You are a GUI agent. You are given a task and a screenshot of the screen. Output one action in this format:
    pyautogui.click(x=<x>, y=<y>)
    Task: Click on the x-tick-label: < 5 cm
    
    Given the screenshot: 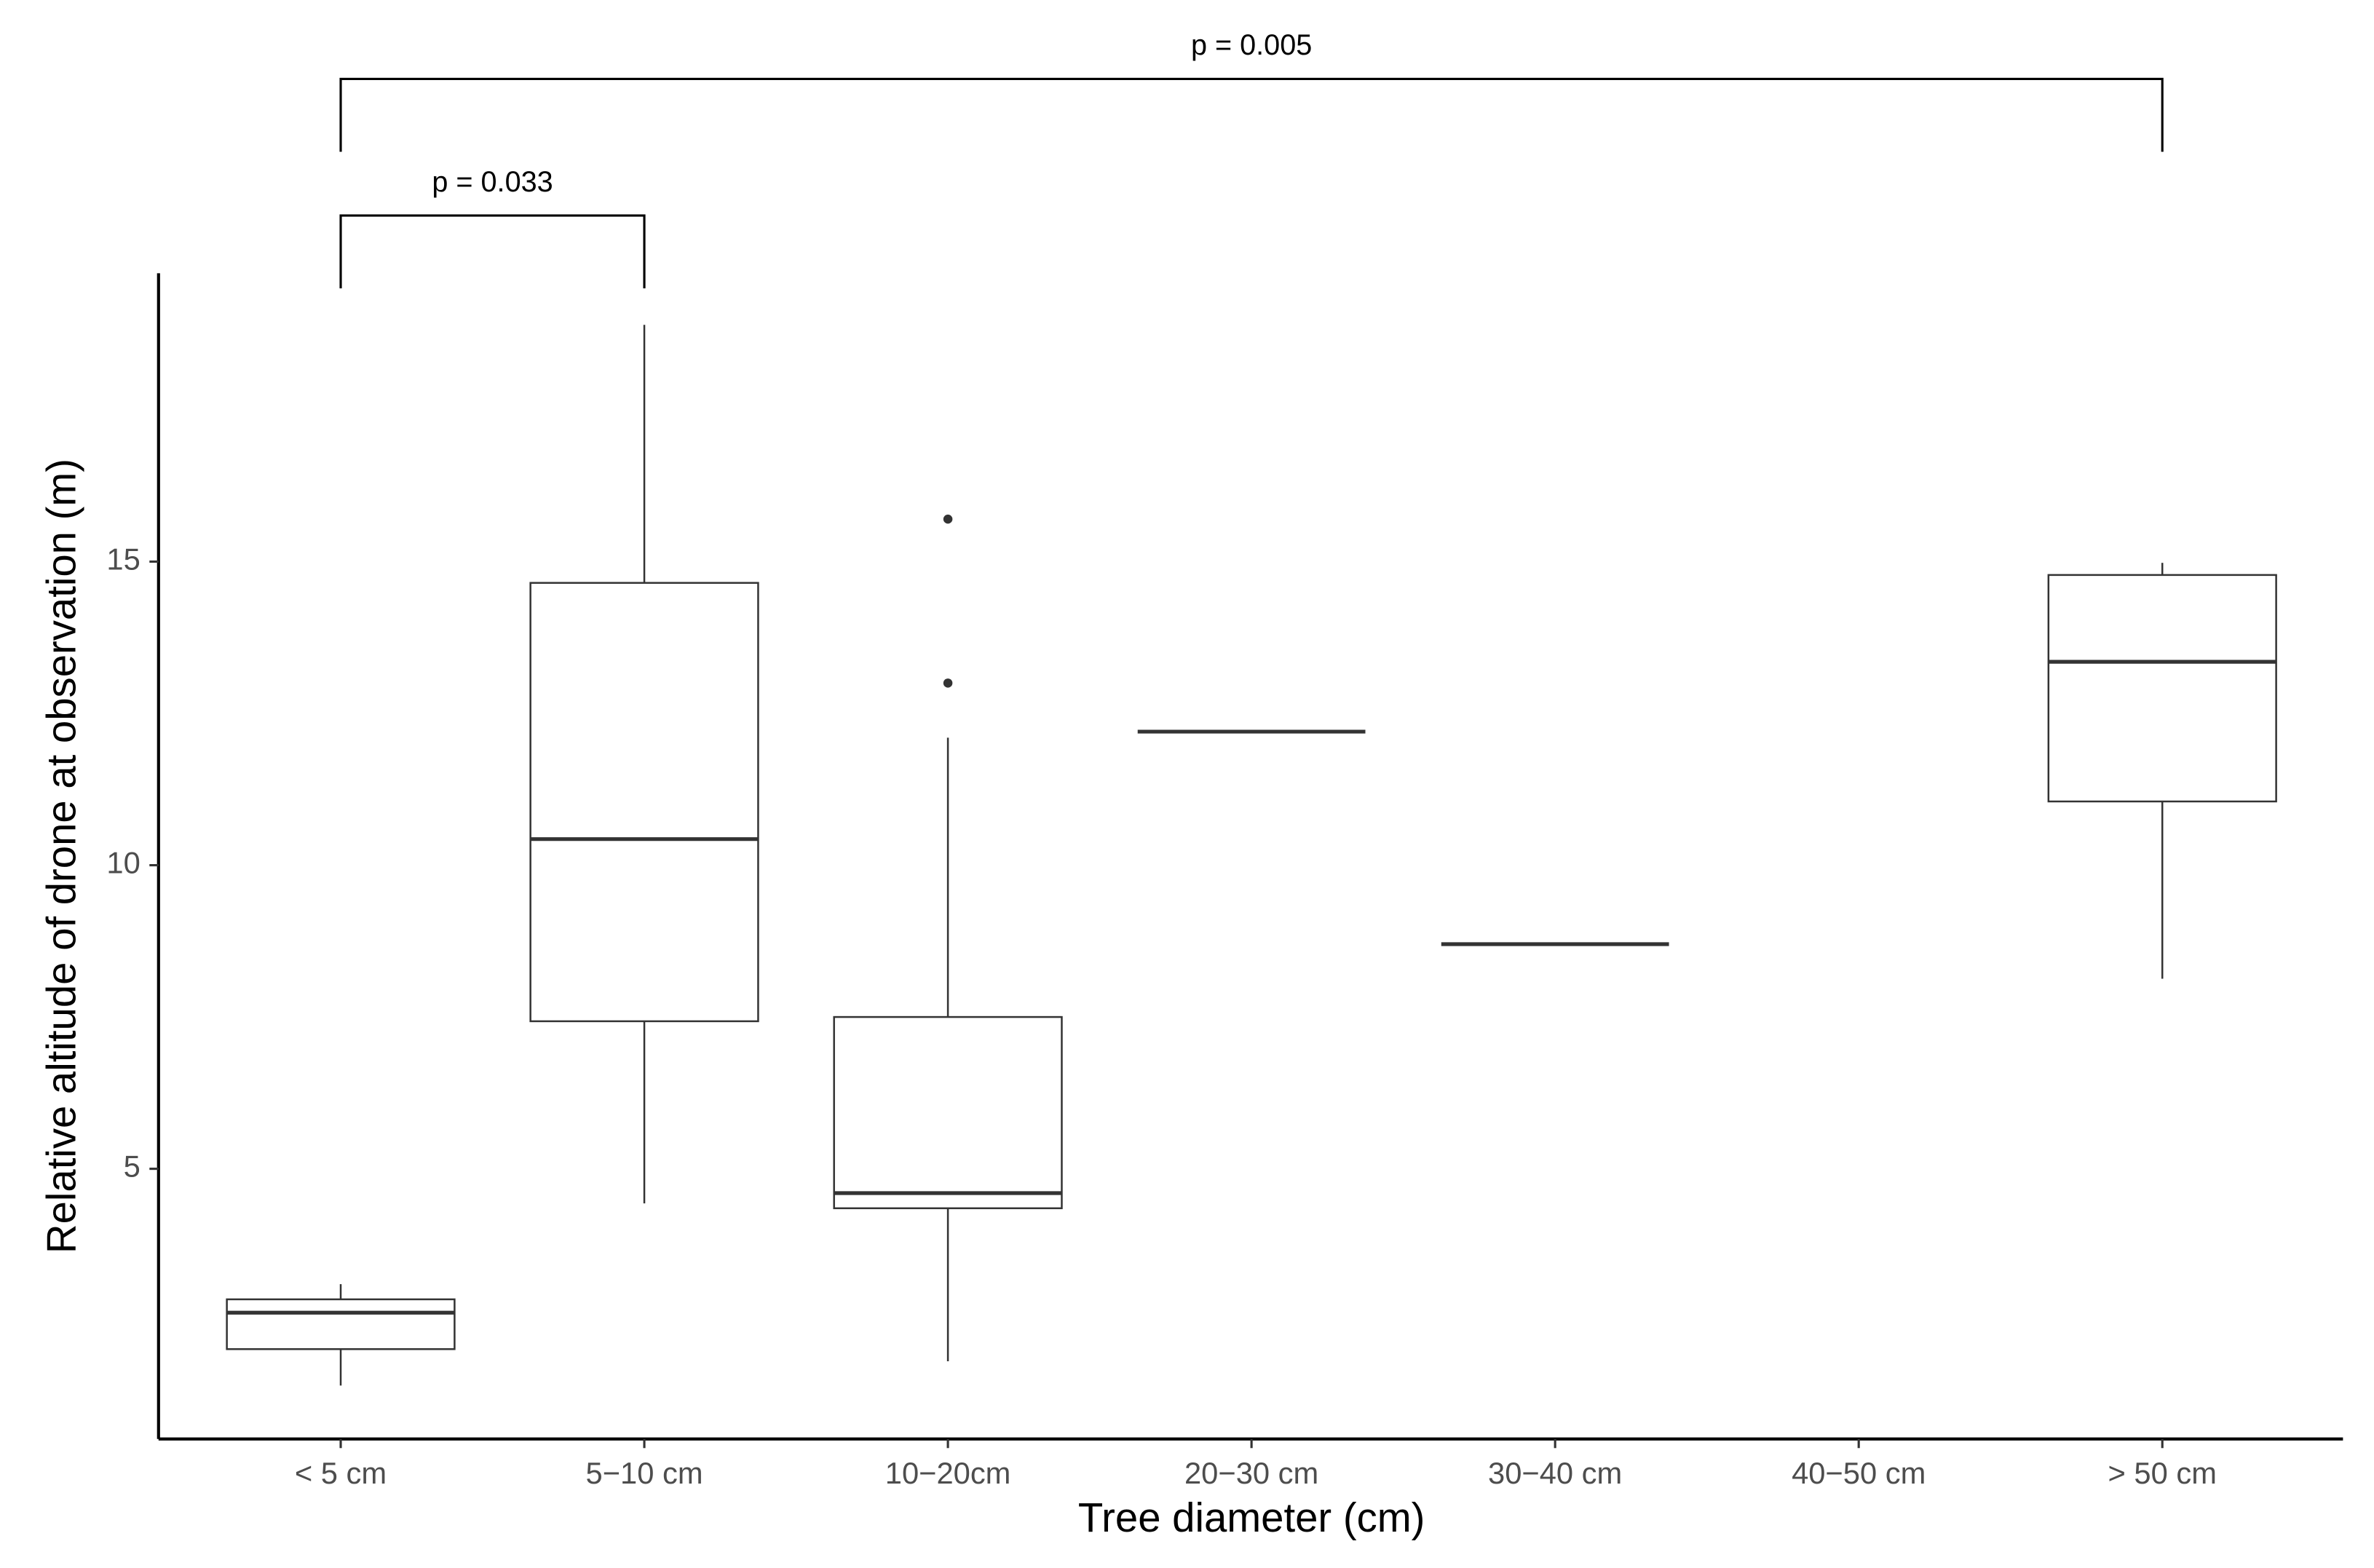 What is the action you would take?
    pyautogui.click(x=341, y=1473)
    